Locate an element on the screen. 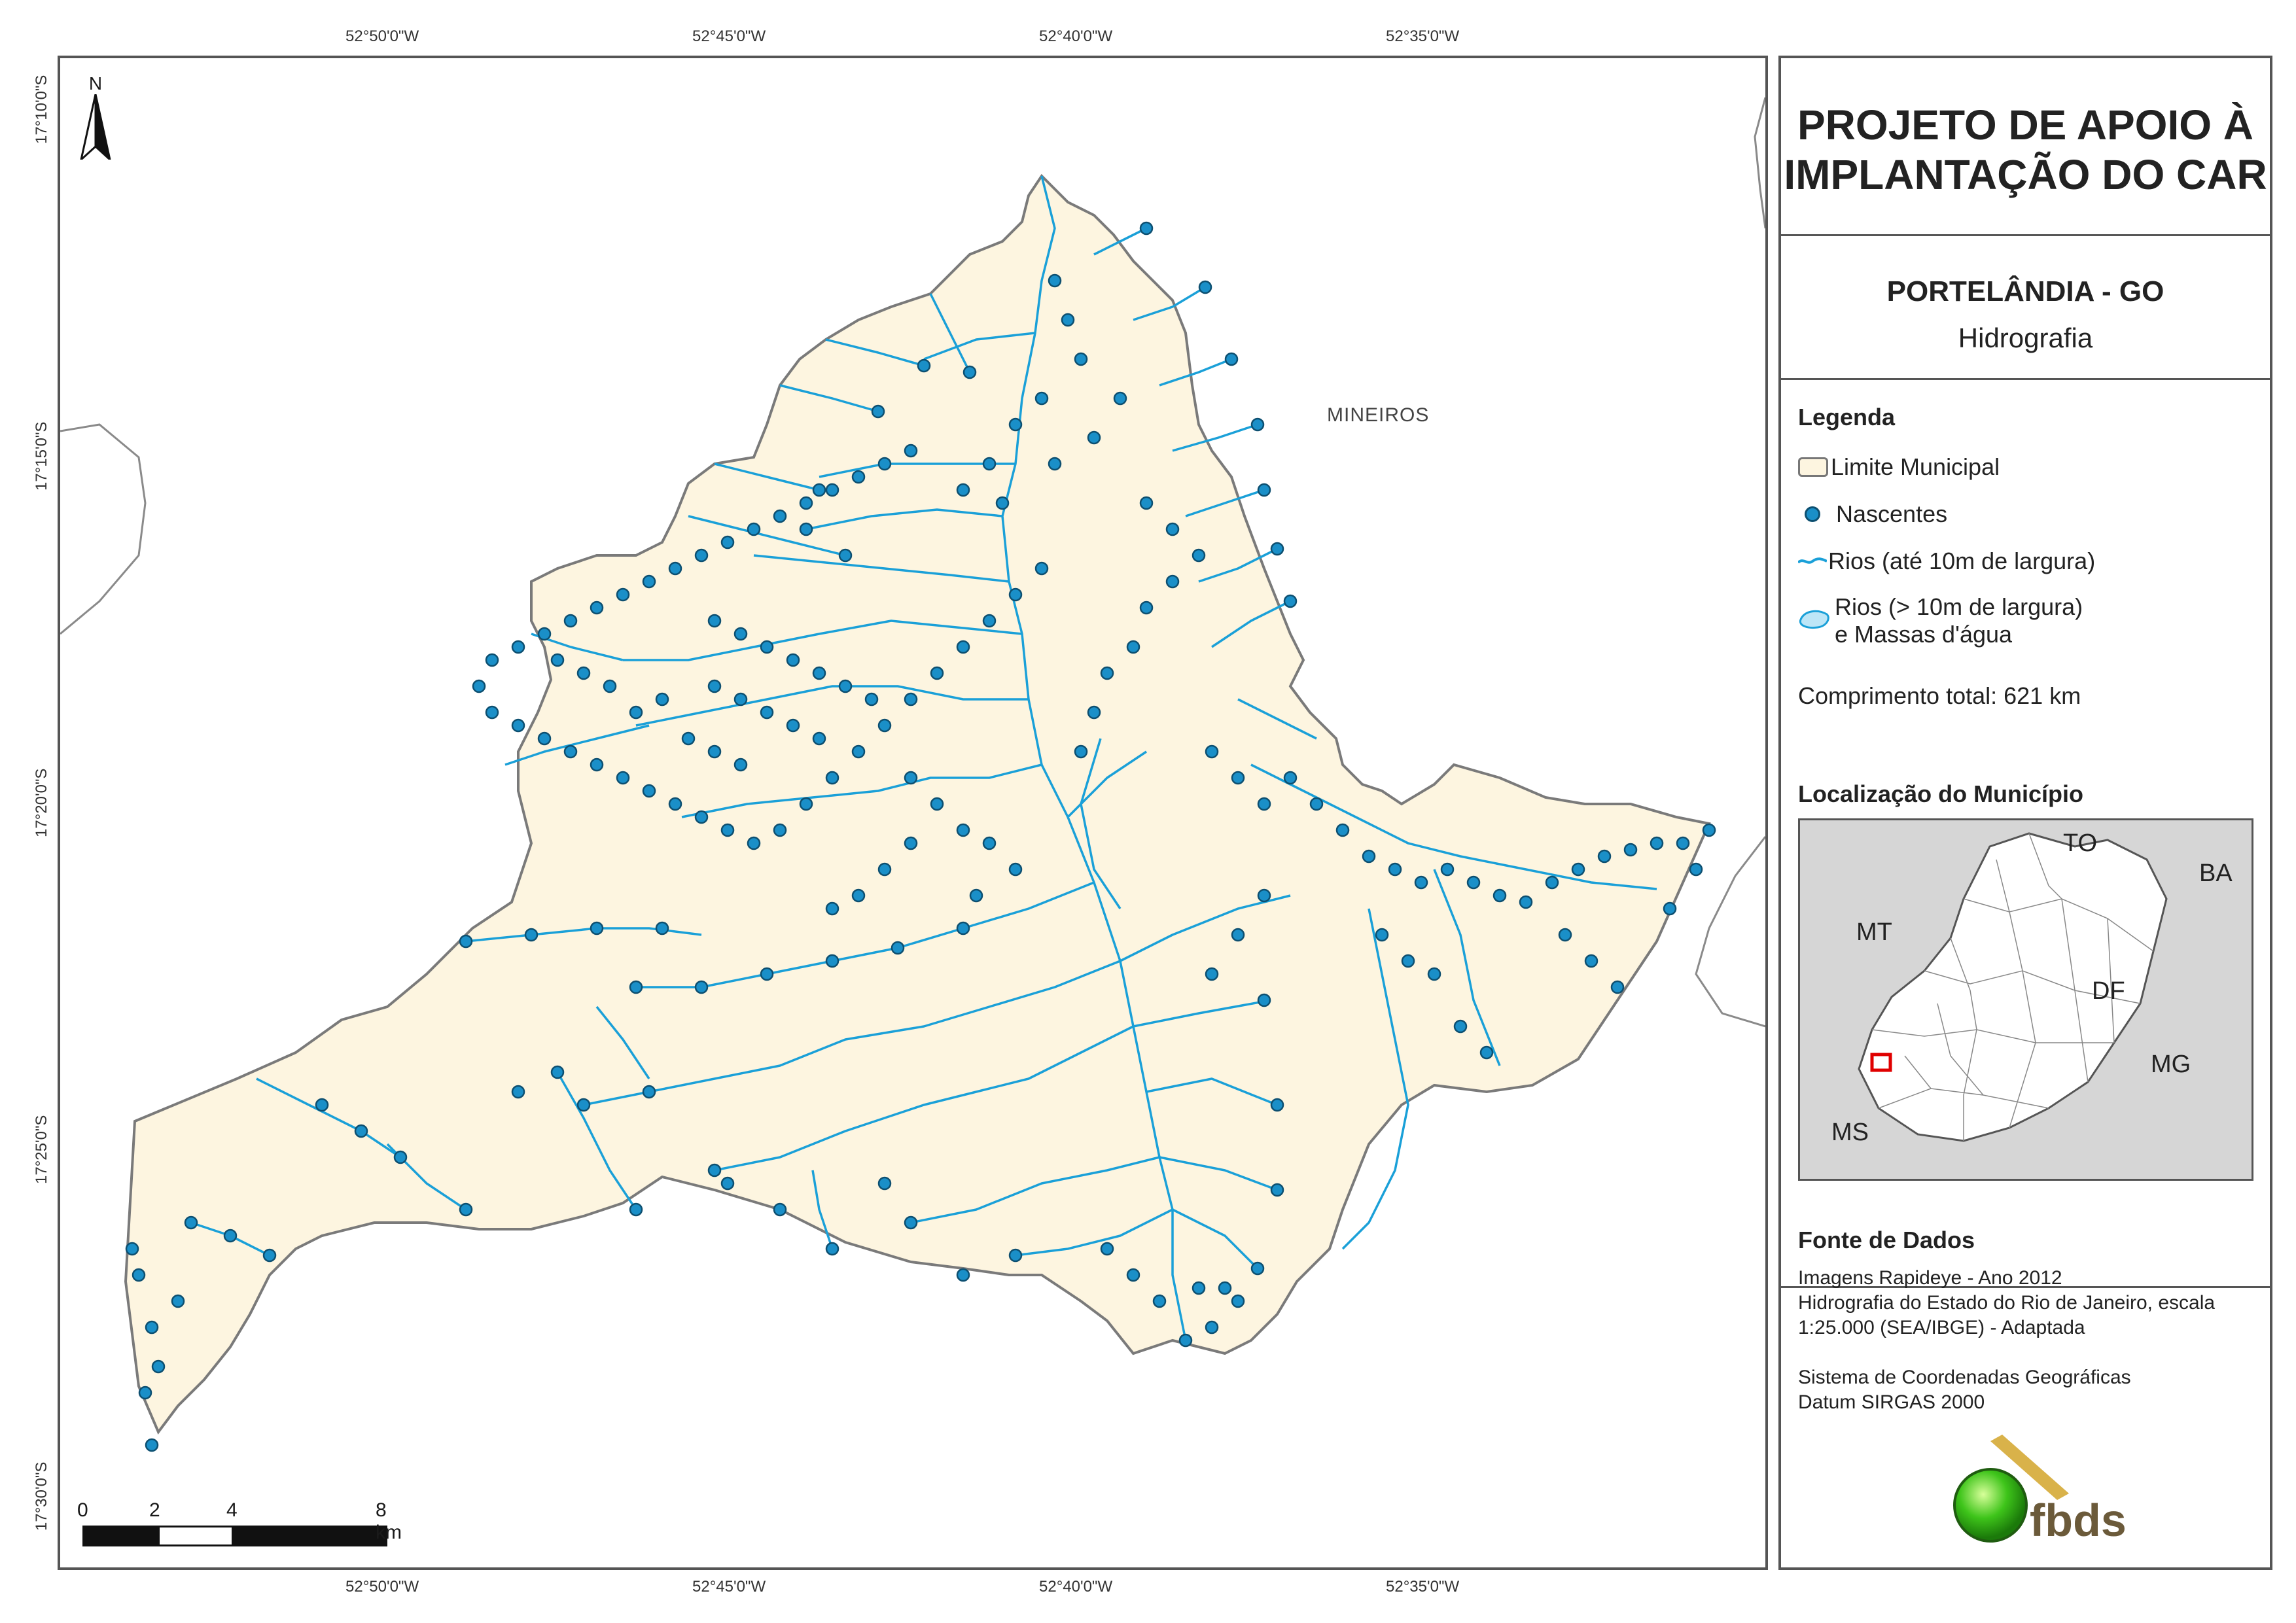  map-theme: Hidrografia is located at coordinates (2026, 338).